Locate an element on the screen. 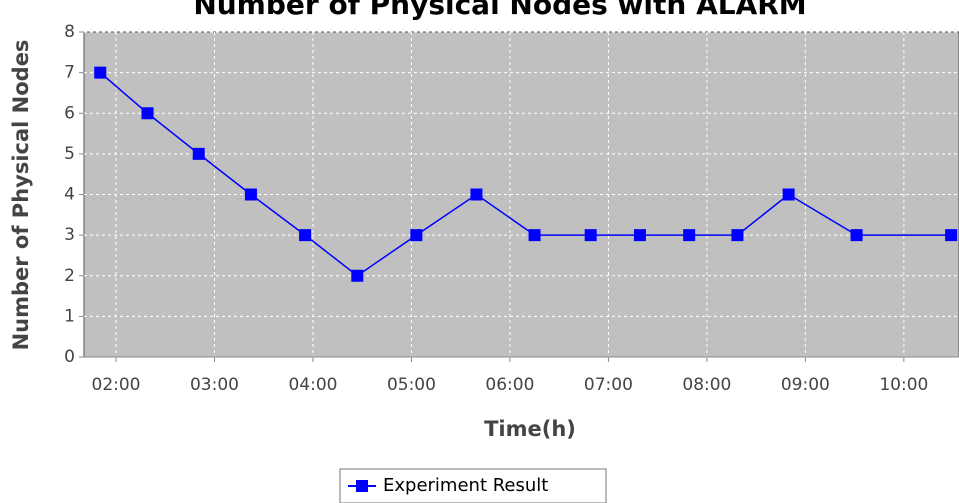  y-tick-label: 6 is located at coordinates (69, 113).